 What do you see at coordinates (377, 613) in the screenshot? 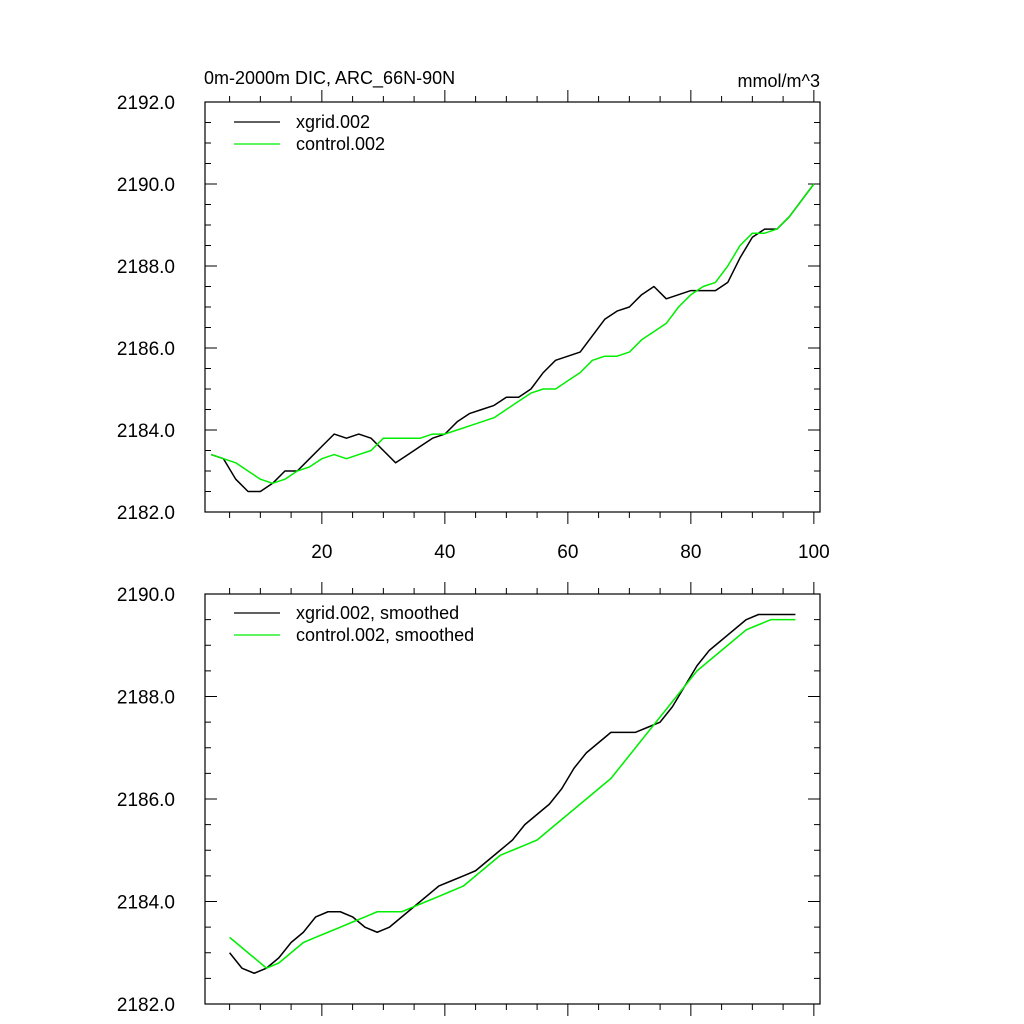
I see `legend-label-xgrid-smoothed: xgrid.002, smoothed` at bounding box center [377, 613].